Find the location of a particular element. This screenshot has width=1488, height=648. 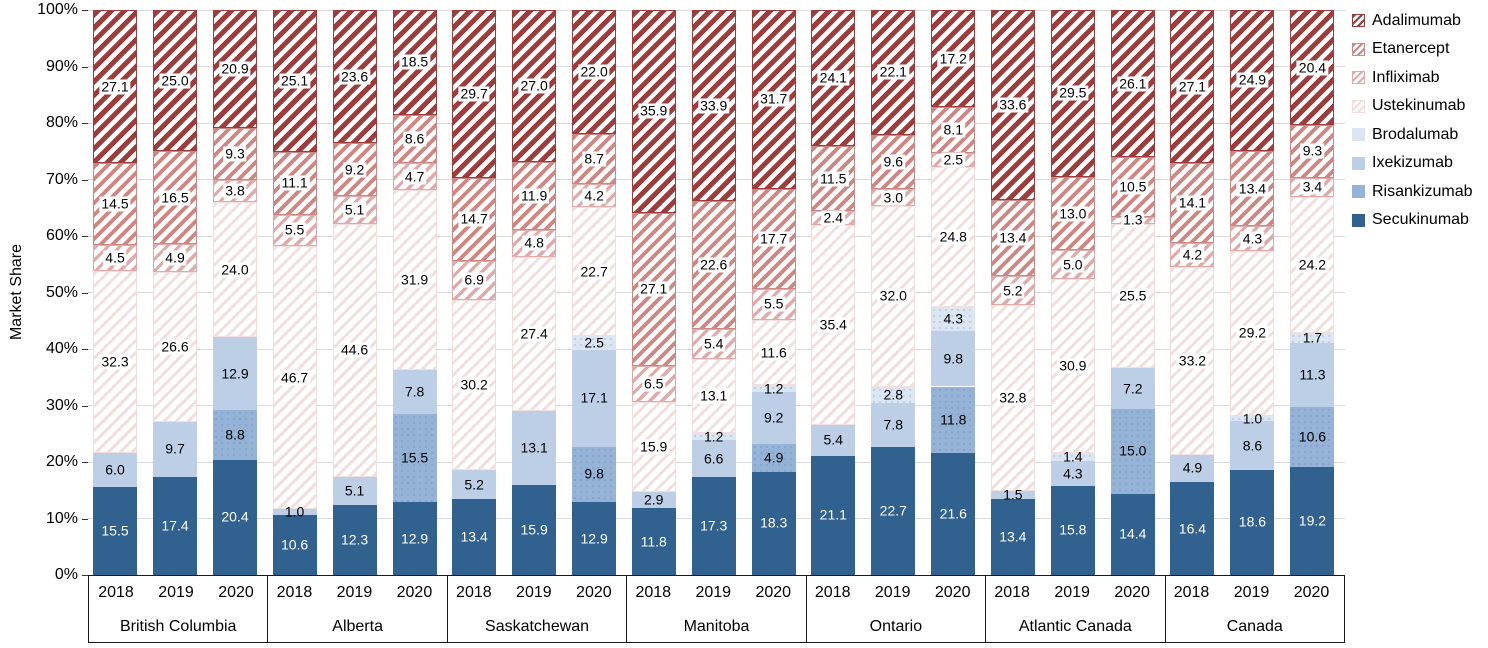

segment-value-label: 5.2 is located at coordinates (474, 484).